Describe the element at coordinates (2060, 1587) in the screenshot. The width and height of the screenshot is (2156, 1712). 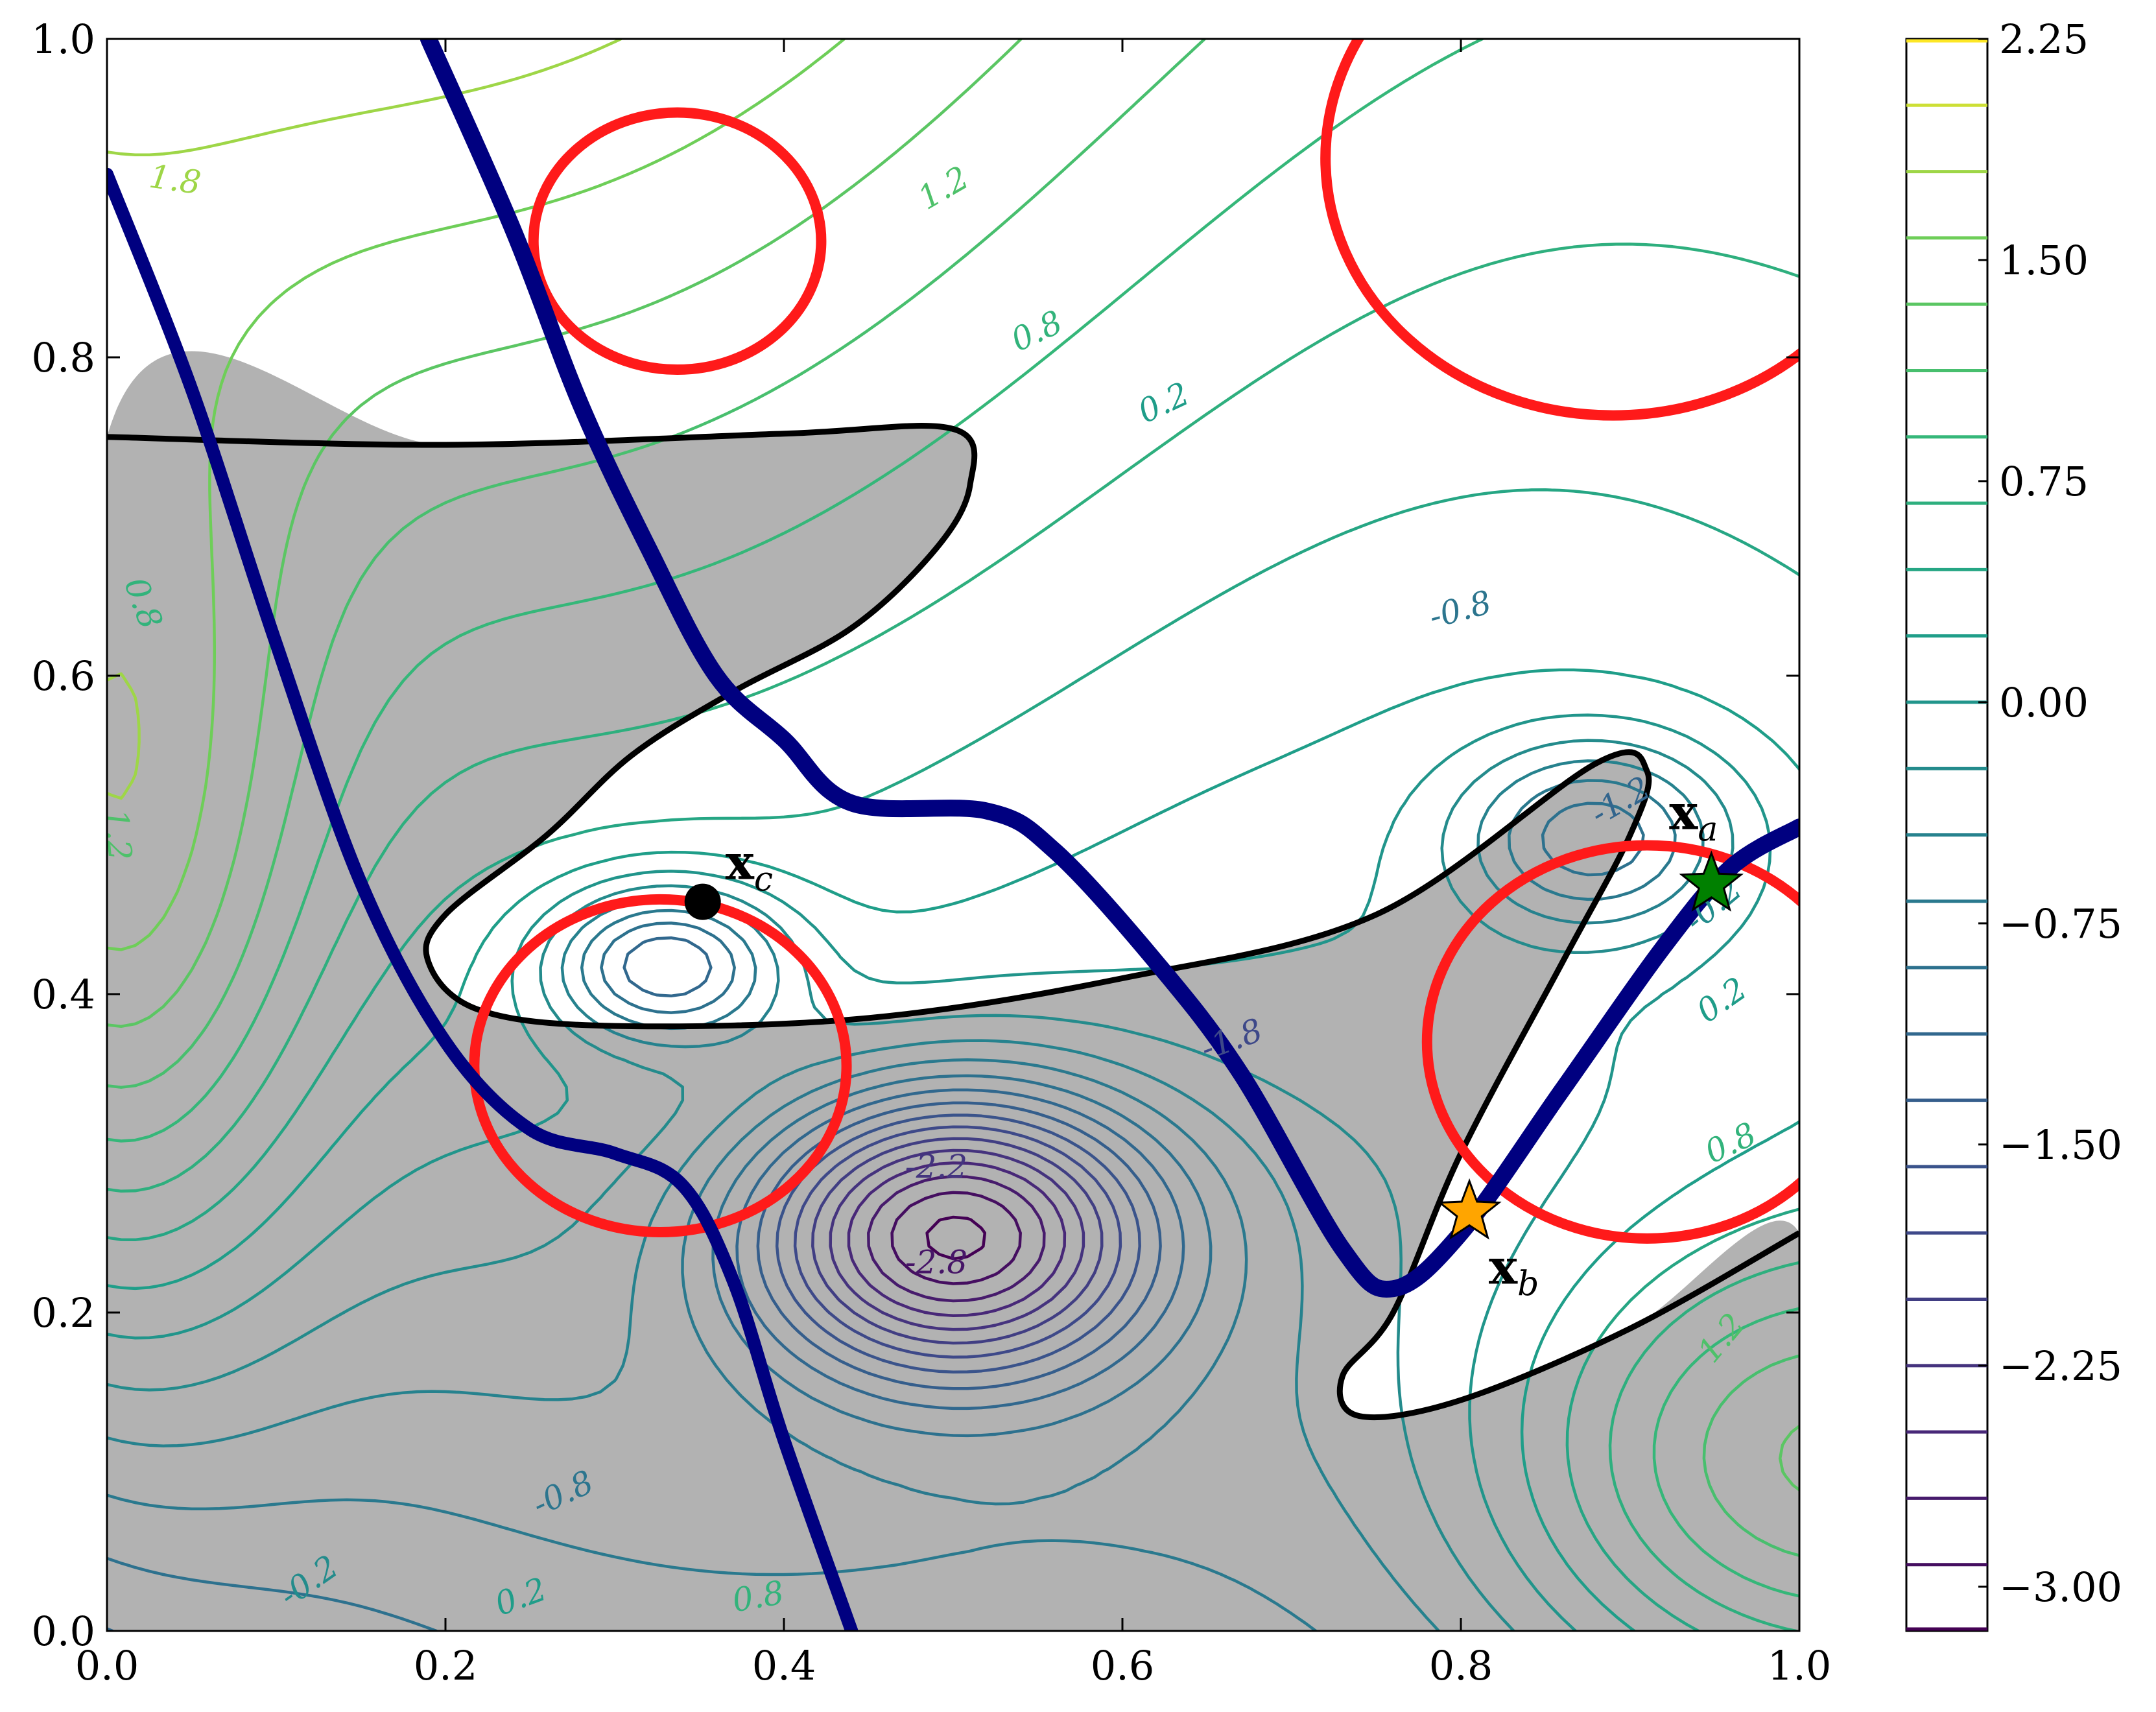
I see `colorbar-tick-label-7: −3.00` at that location.